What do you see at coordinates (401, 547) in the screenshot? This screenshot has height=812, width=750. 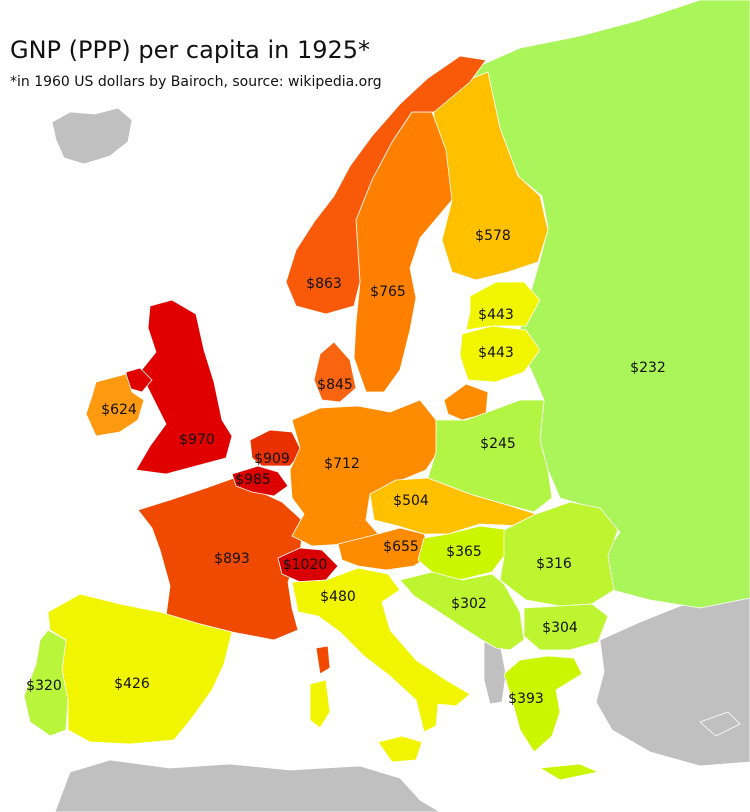 I see `label-austria: $655` at bounding box center [401, 547].